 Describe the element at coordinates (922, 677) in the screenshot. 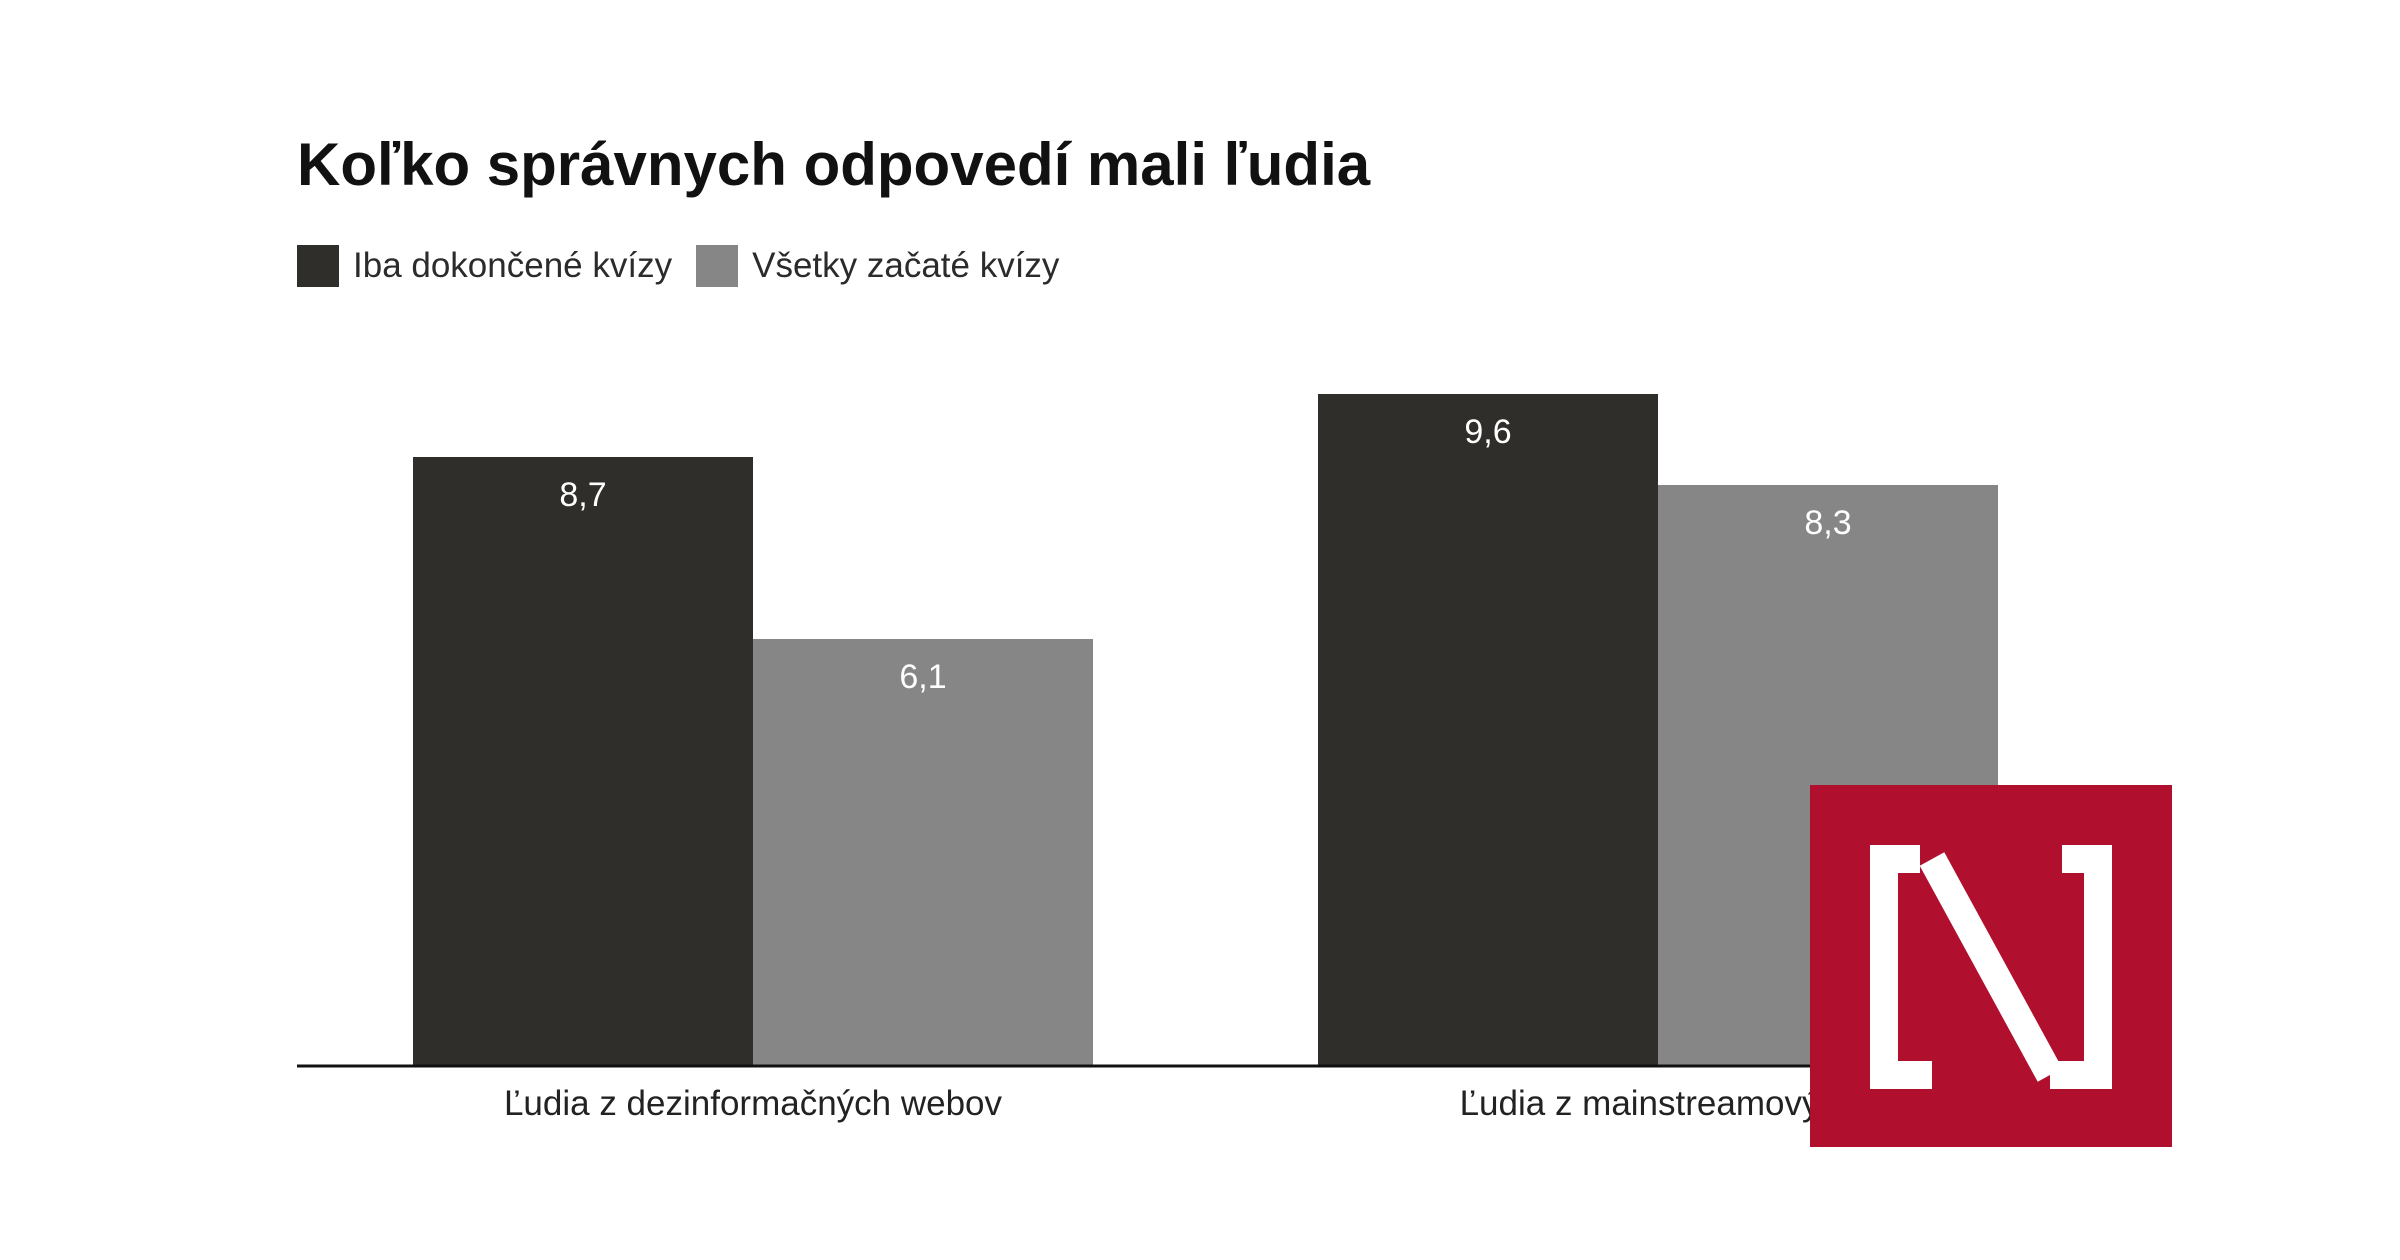

I see `value-label-started-0: 6,1` at that location.